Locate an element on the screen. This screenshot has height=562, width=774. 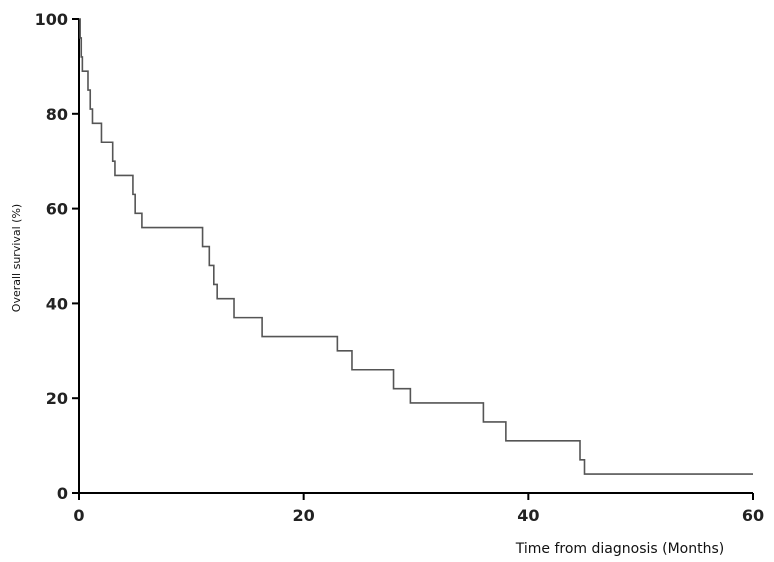
y-tick-label: 20 is located at coordinates (57, 398).